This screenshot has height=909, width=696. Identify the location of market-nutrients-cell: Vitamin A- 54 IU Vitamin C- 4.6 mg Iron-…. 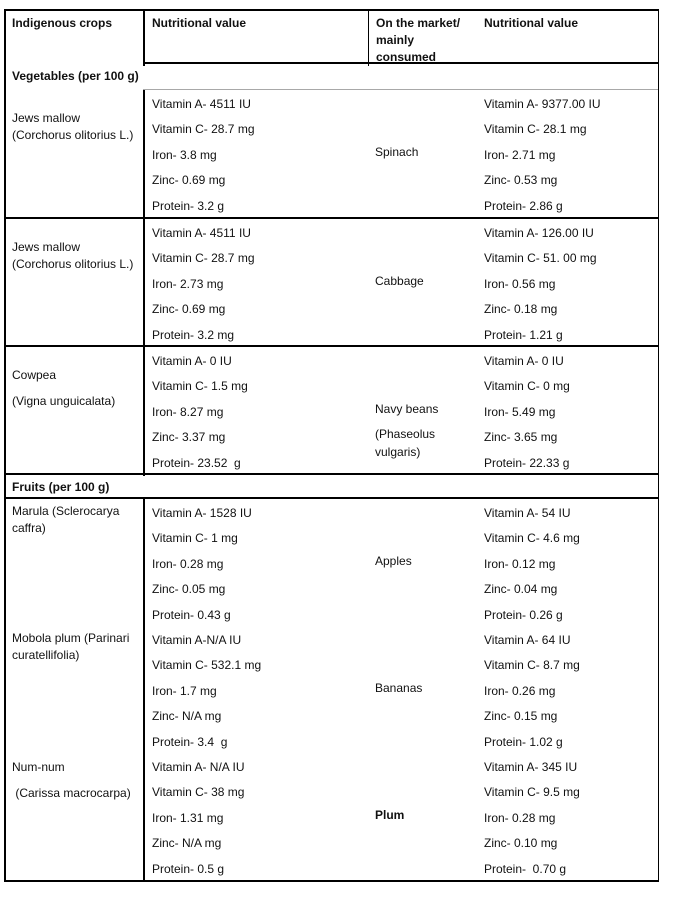
(568, 563).